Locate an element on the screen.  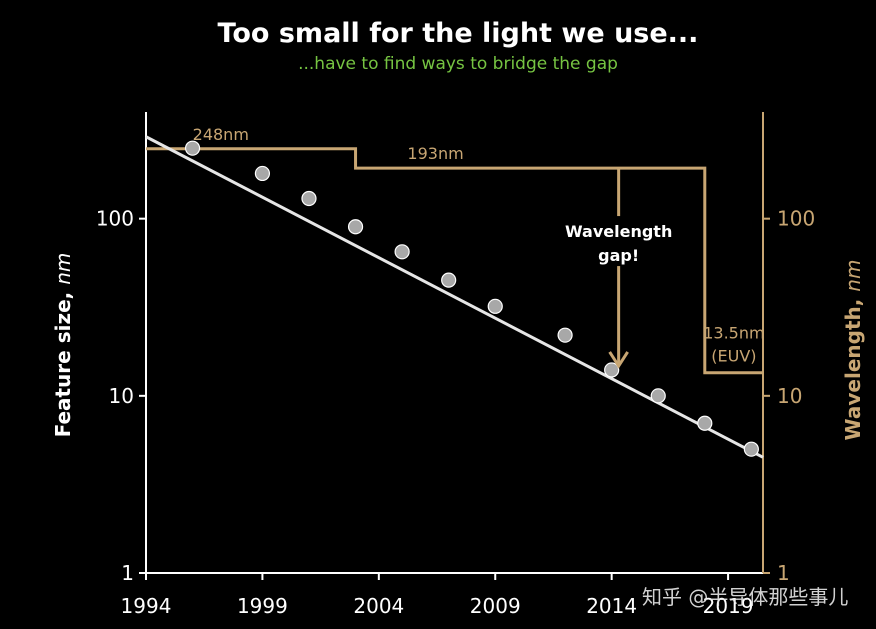
wavelength-label-euv: 13.5nm is located at coordinates (733, 333).